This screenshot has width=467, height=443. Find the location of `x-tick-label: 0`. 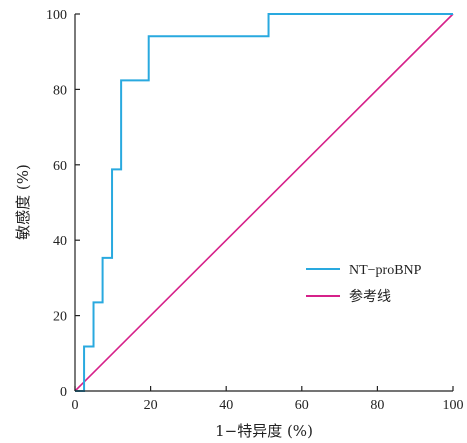

x-tick-label: 0 is located at coordinates (75, 405).